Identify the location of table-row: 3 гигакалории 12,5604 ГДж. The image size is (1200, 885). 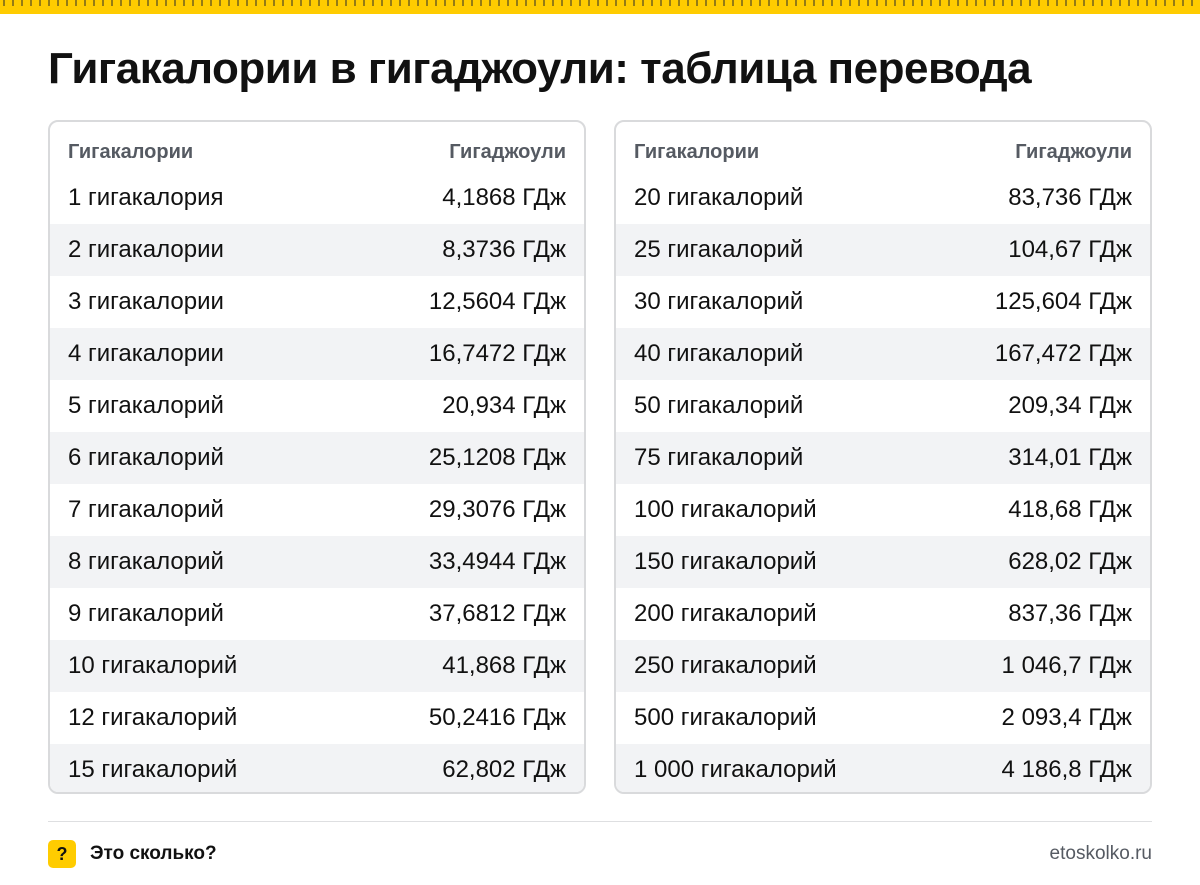
(317, 302).